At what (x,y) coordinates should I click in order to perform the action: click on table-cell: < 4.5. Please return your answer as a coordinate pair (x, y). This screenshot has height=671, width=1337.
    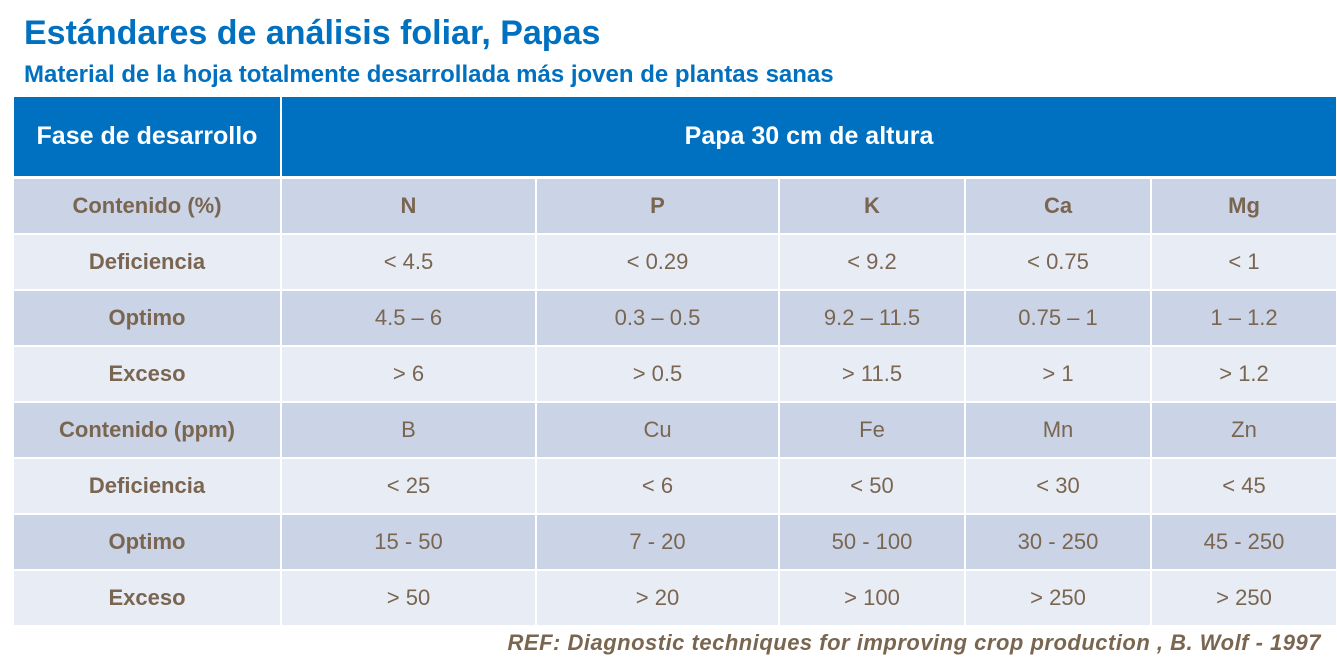
    Looking at the image, I should click on (408, 262).